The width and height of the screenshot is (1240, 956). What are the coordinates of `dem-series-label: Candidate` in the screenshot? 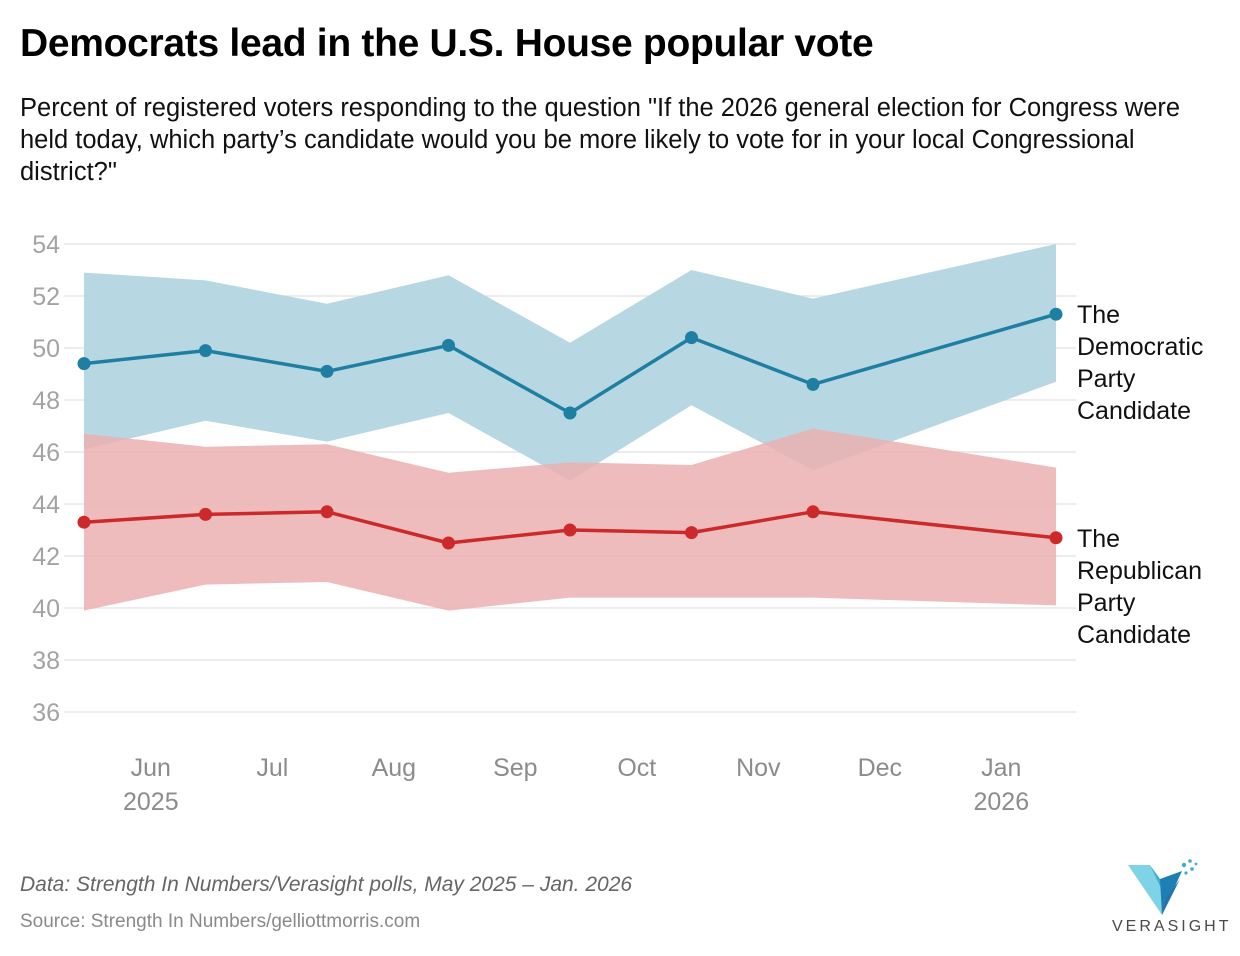 It's located at (1134, 411).